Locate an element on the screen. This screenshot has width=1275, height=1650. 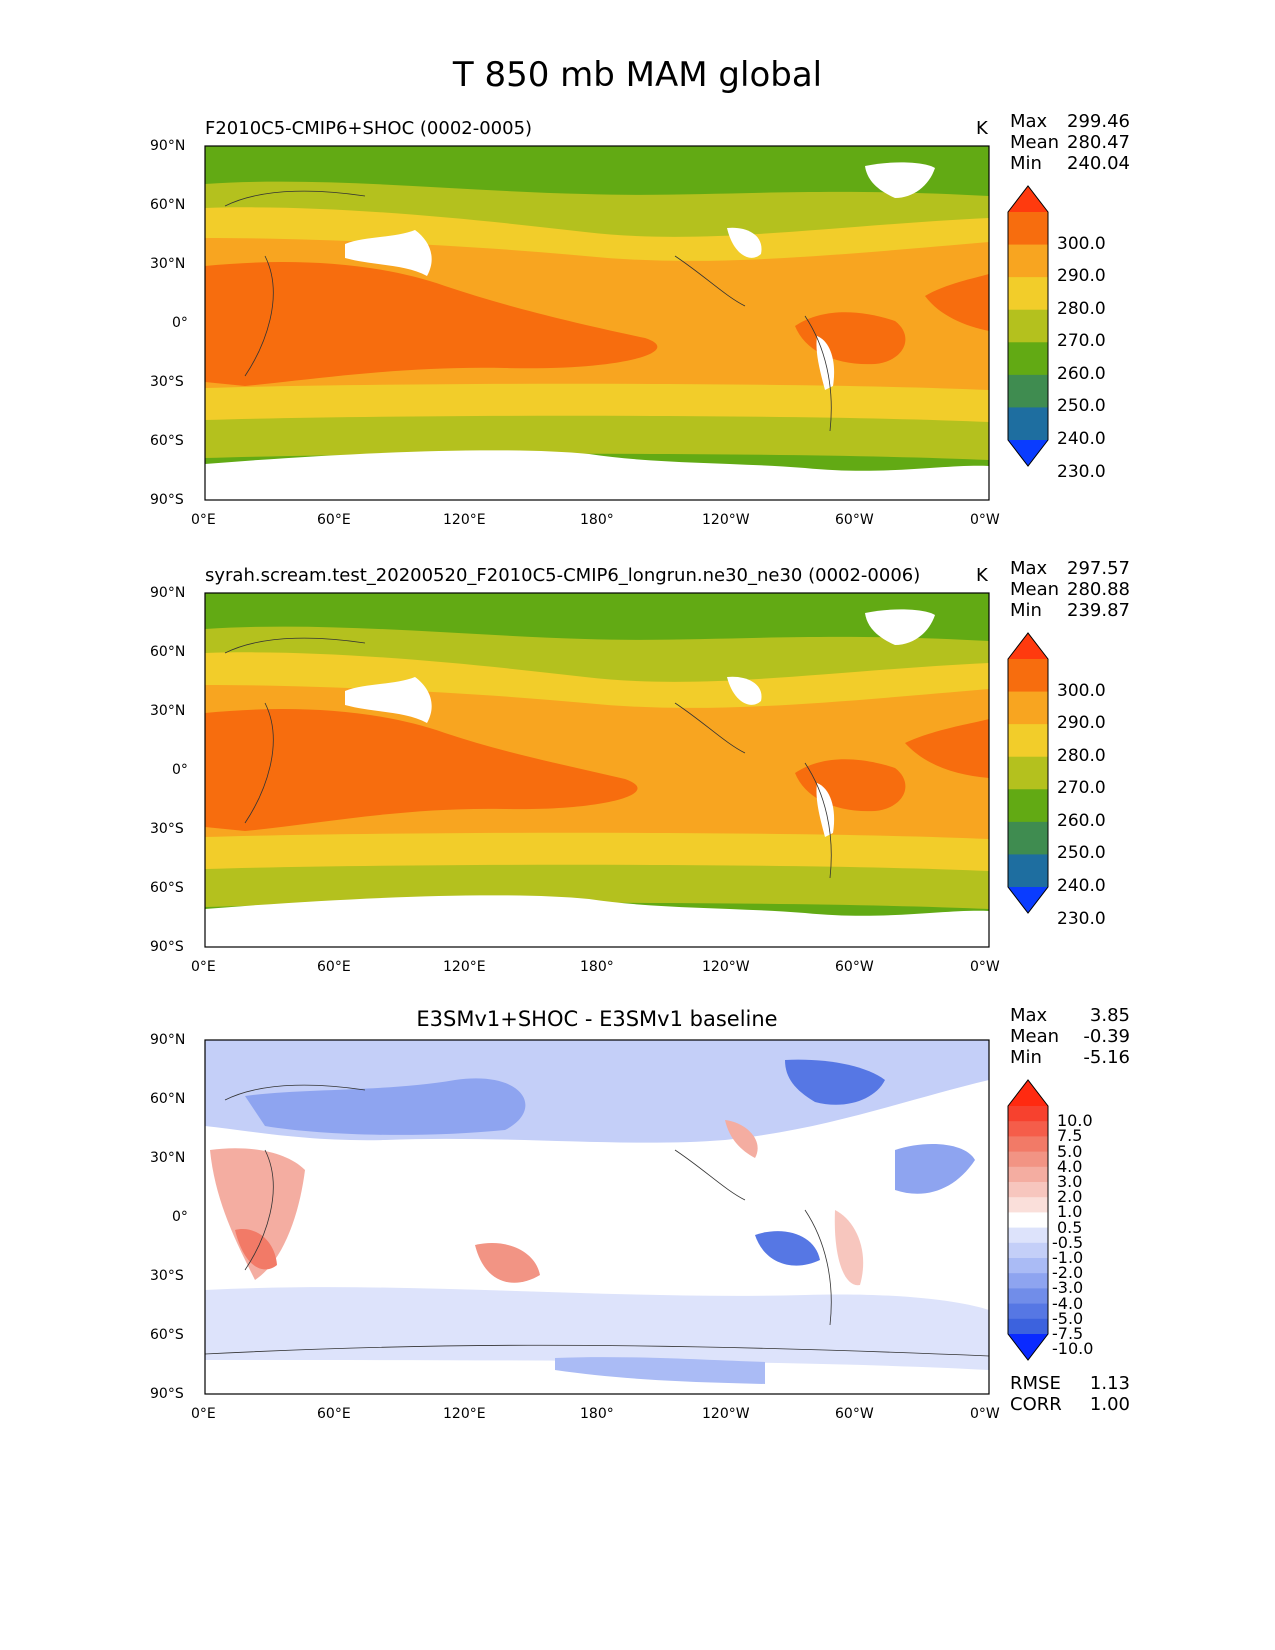
panel-3-lat-tick: 30°N is located at coordinates (168, 1158).